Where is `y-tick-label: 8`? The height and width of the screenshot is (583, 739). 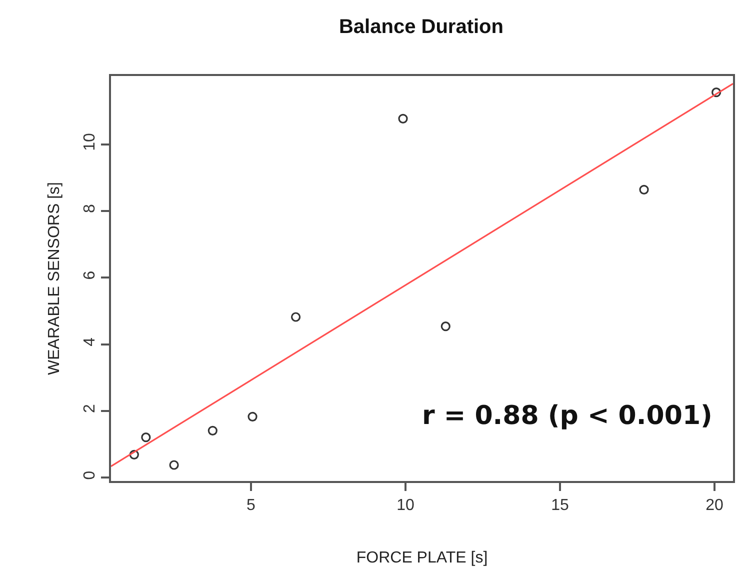 y-tick-label: 8 is located at coordinates (90, 209).